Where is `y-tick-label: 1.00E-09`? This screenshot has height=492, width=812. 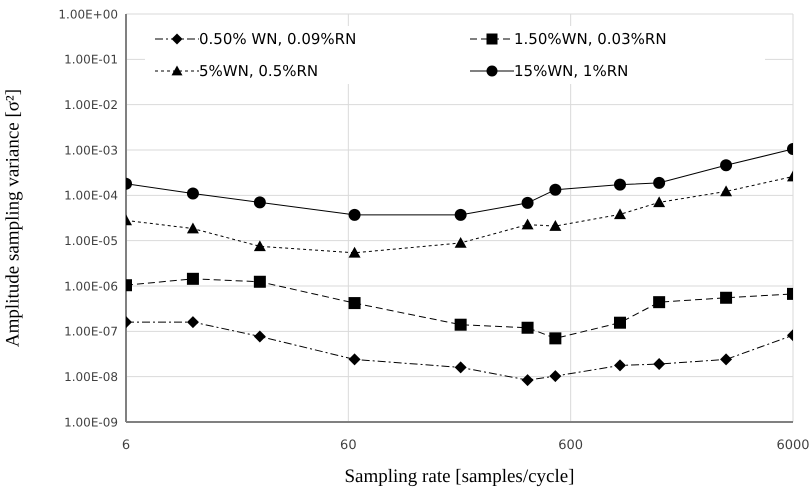 y-tick-label: 1.00E-09 is located at coordinates (91, 422).